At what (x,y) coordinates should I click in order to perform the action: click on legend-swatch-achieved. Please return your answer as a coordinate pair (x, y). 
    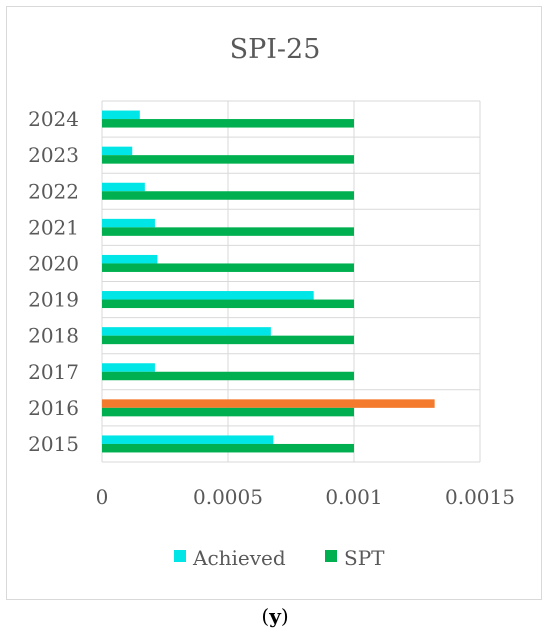
    Looking at the image, I should click on (180, 556).